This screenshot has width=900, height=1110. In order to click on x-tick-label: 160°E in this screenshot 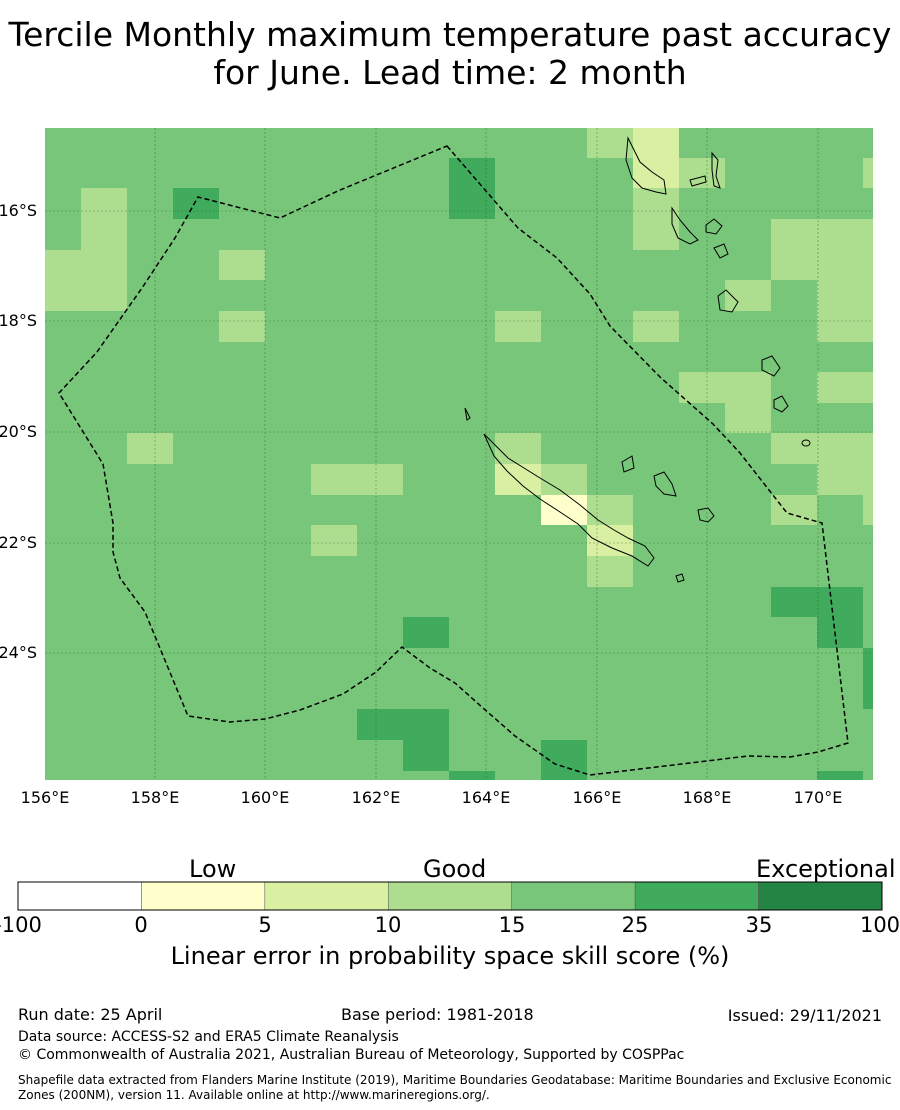, I will do `click(265, 797)`.